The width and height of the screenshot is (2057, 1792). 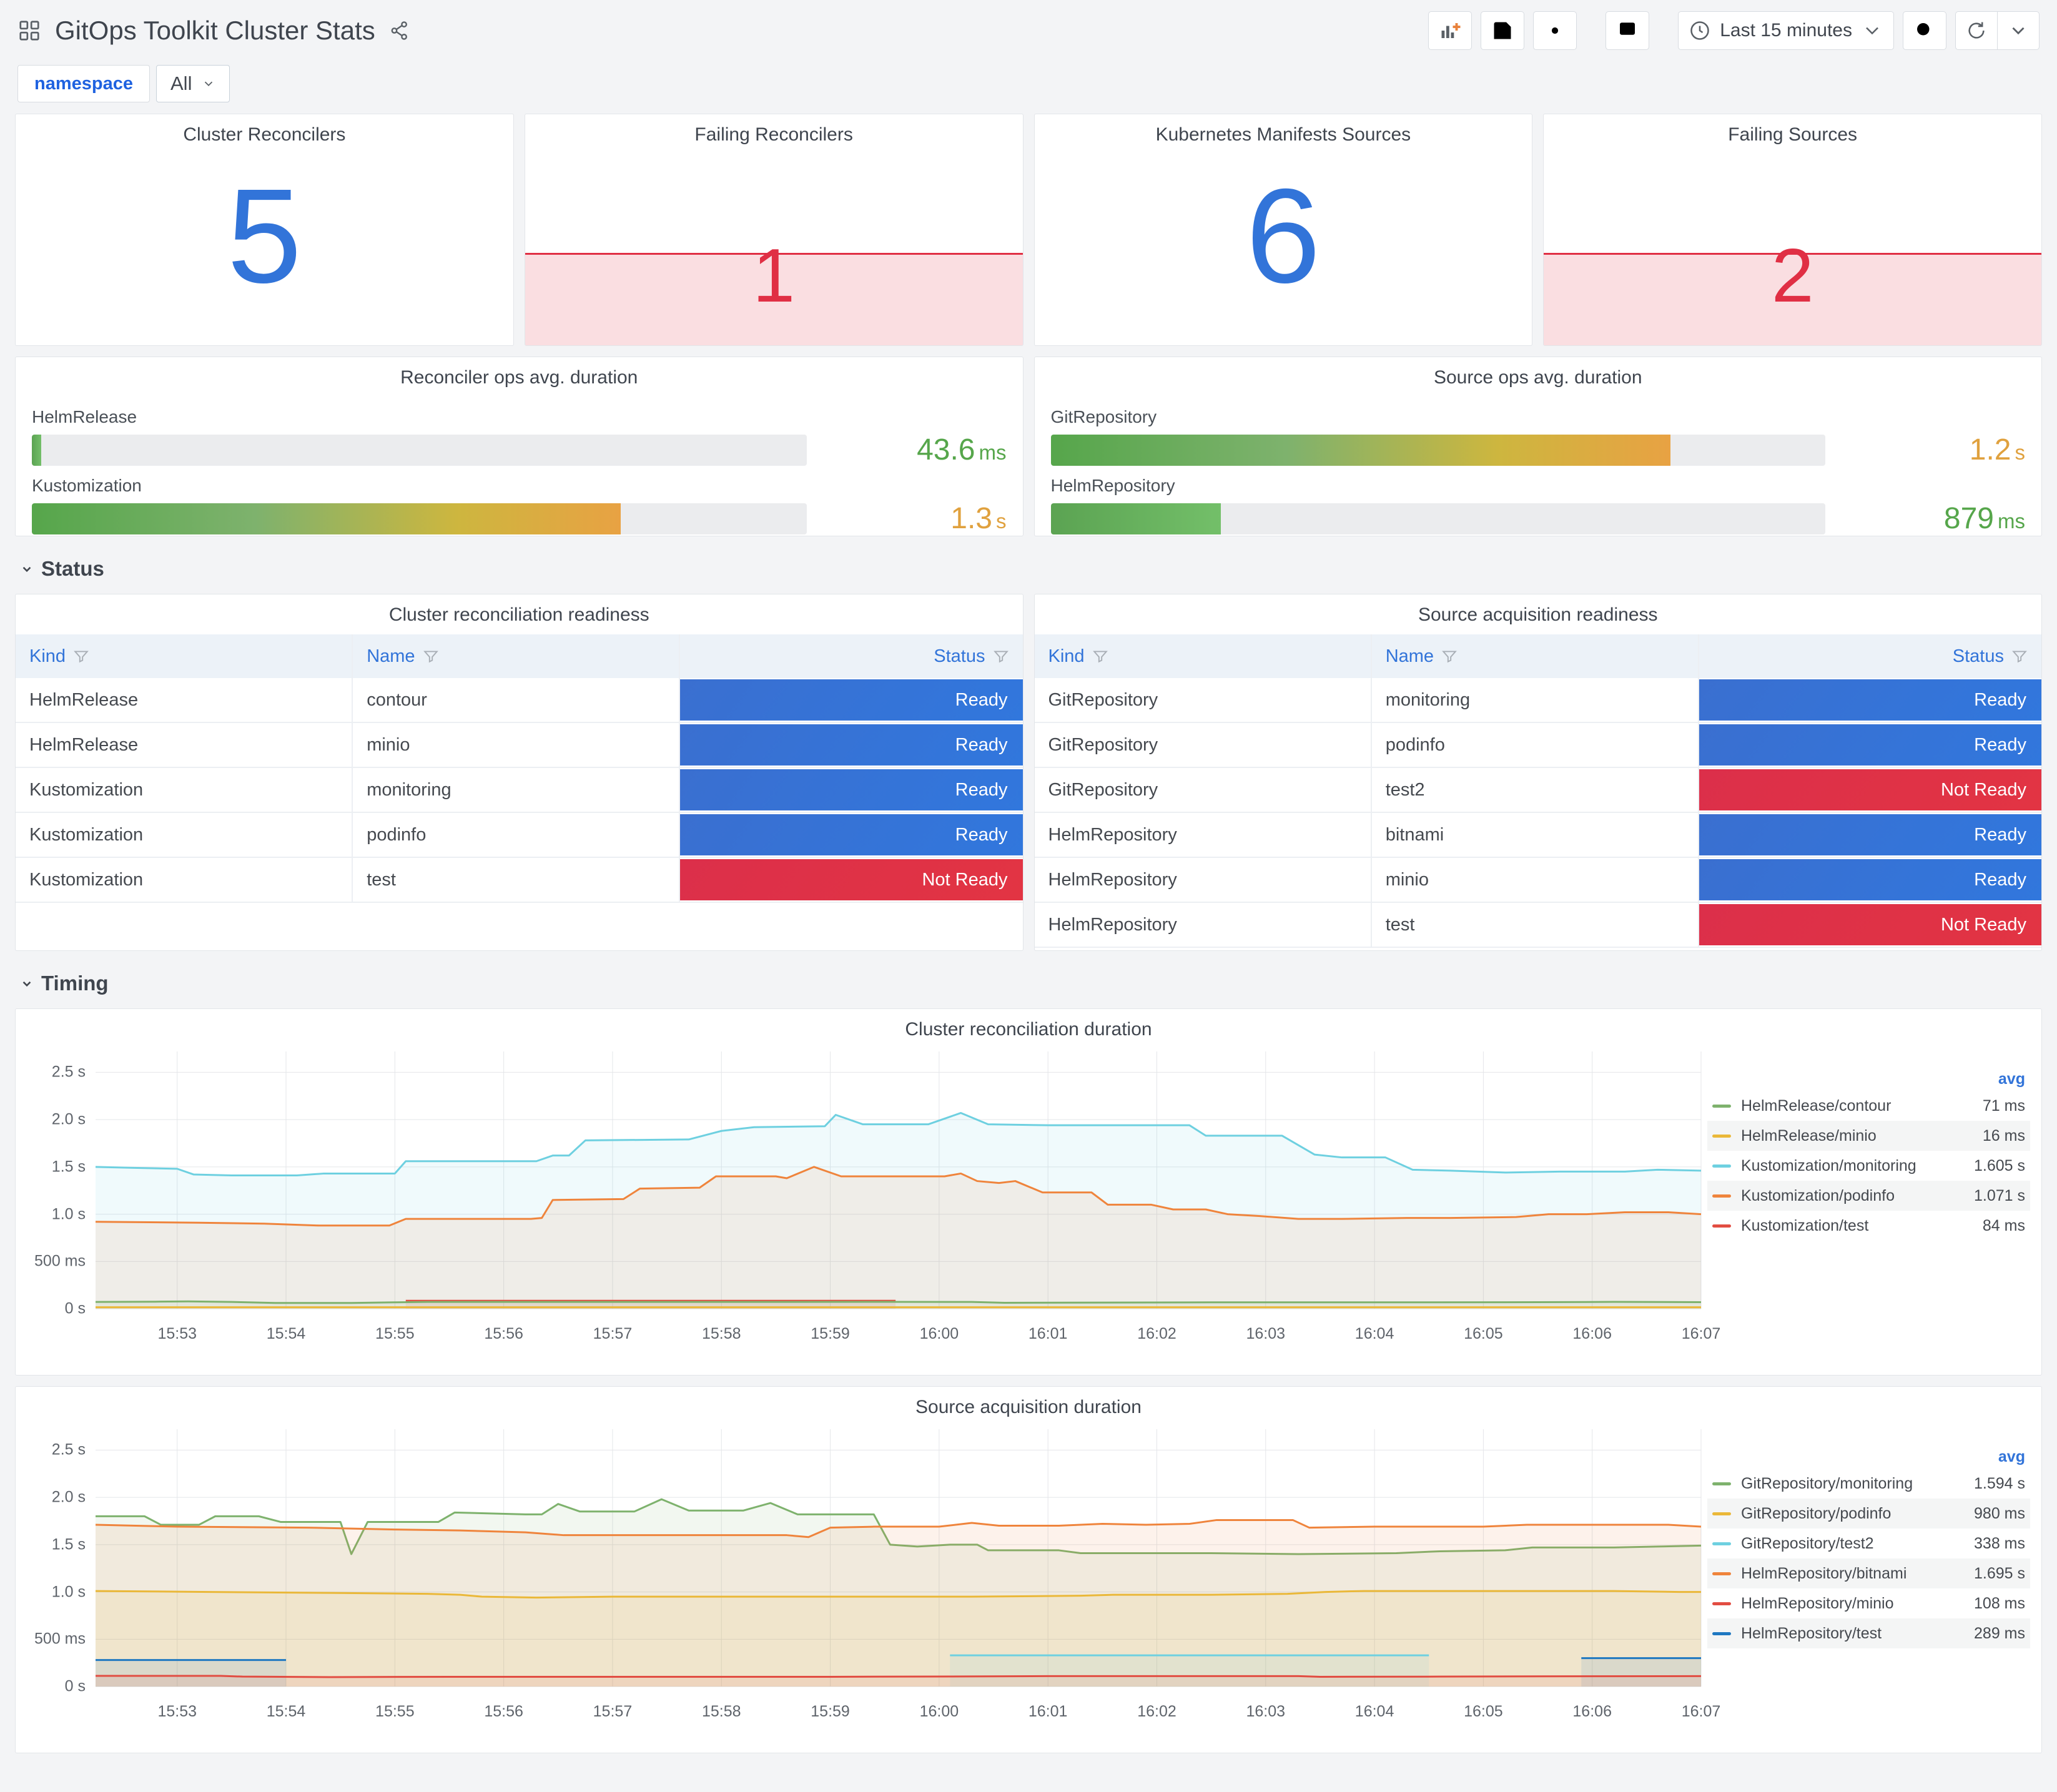 I want to click on panel-title: Source acquisition readiness, so click(x=1538, y=614).